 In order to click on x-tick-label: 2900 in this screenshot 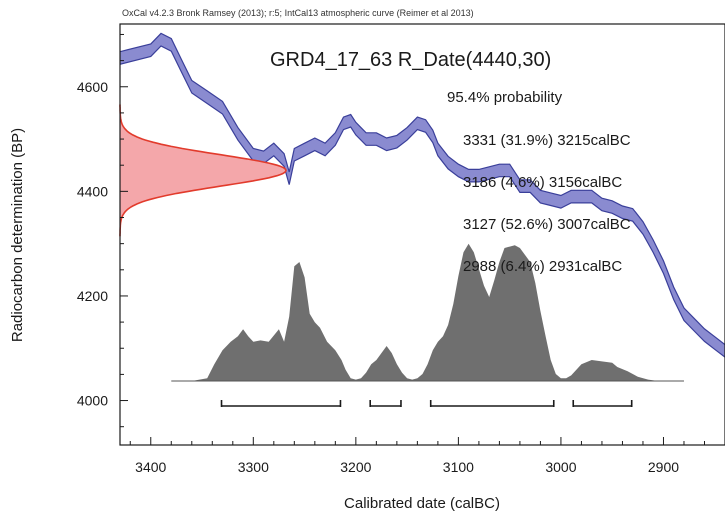, I will do `click(663, 467)`.